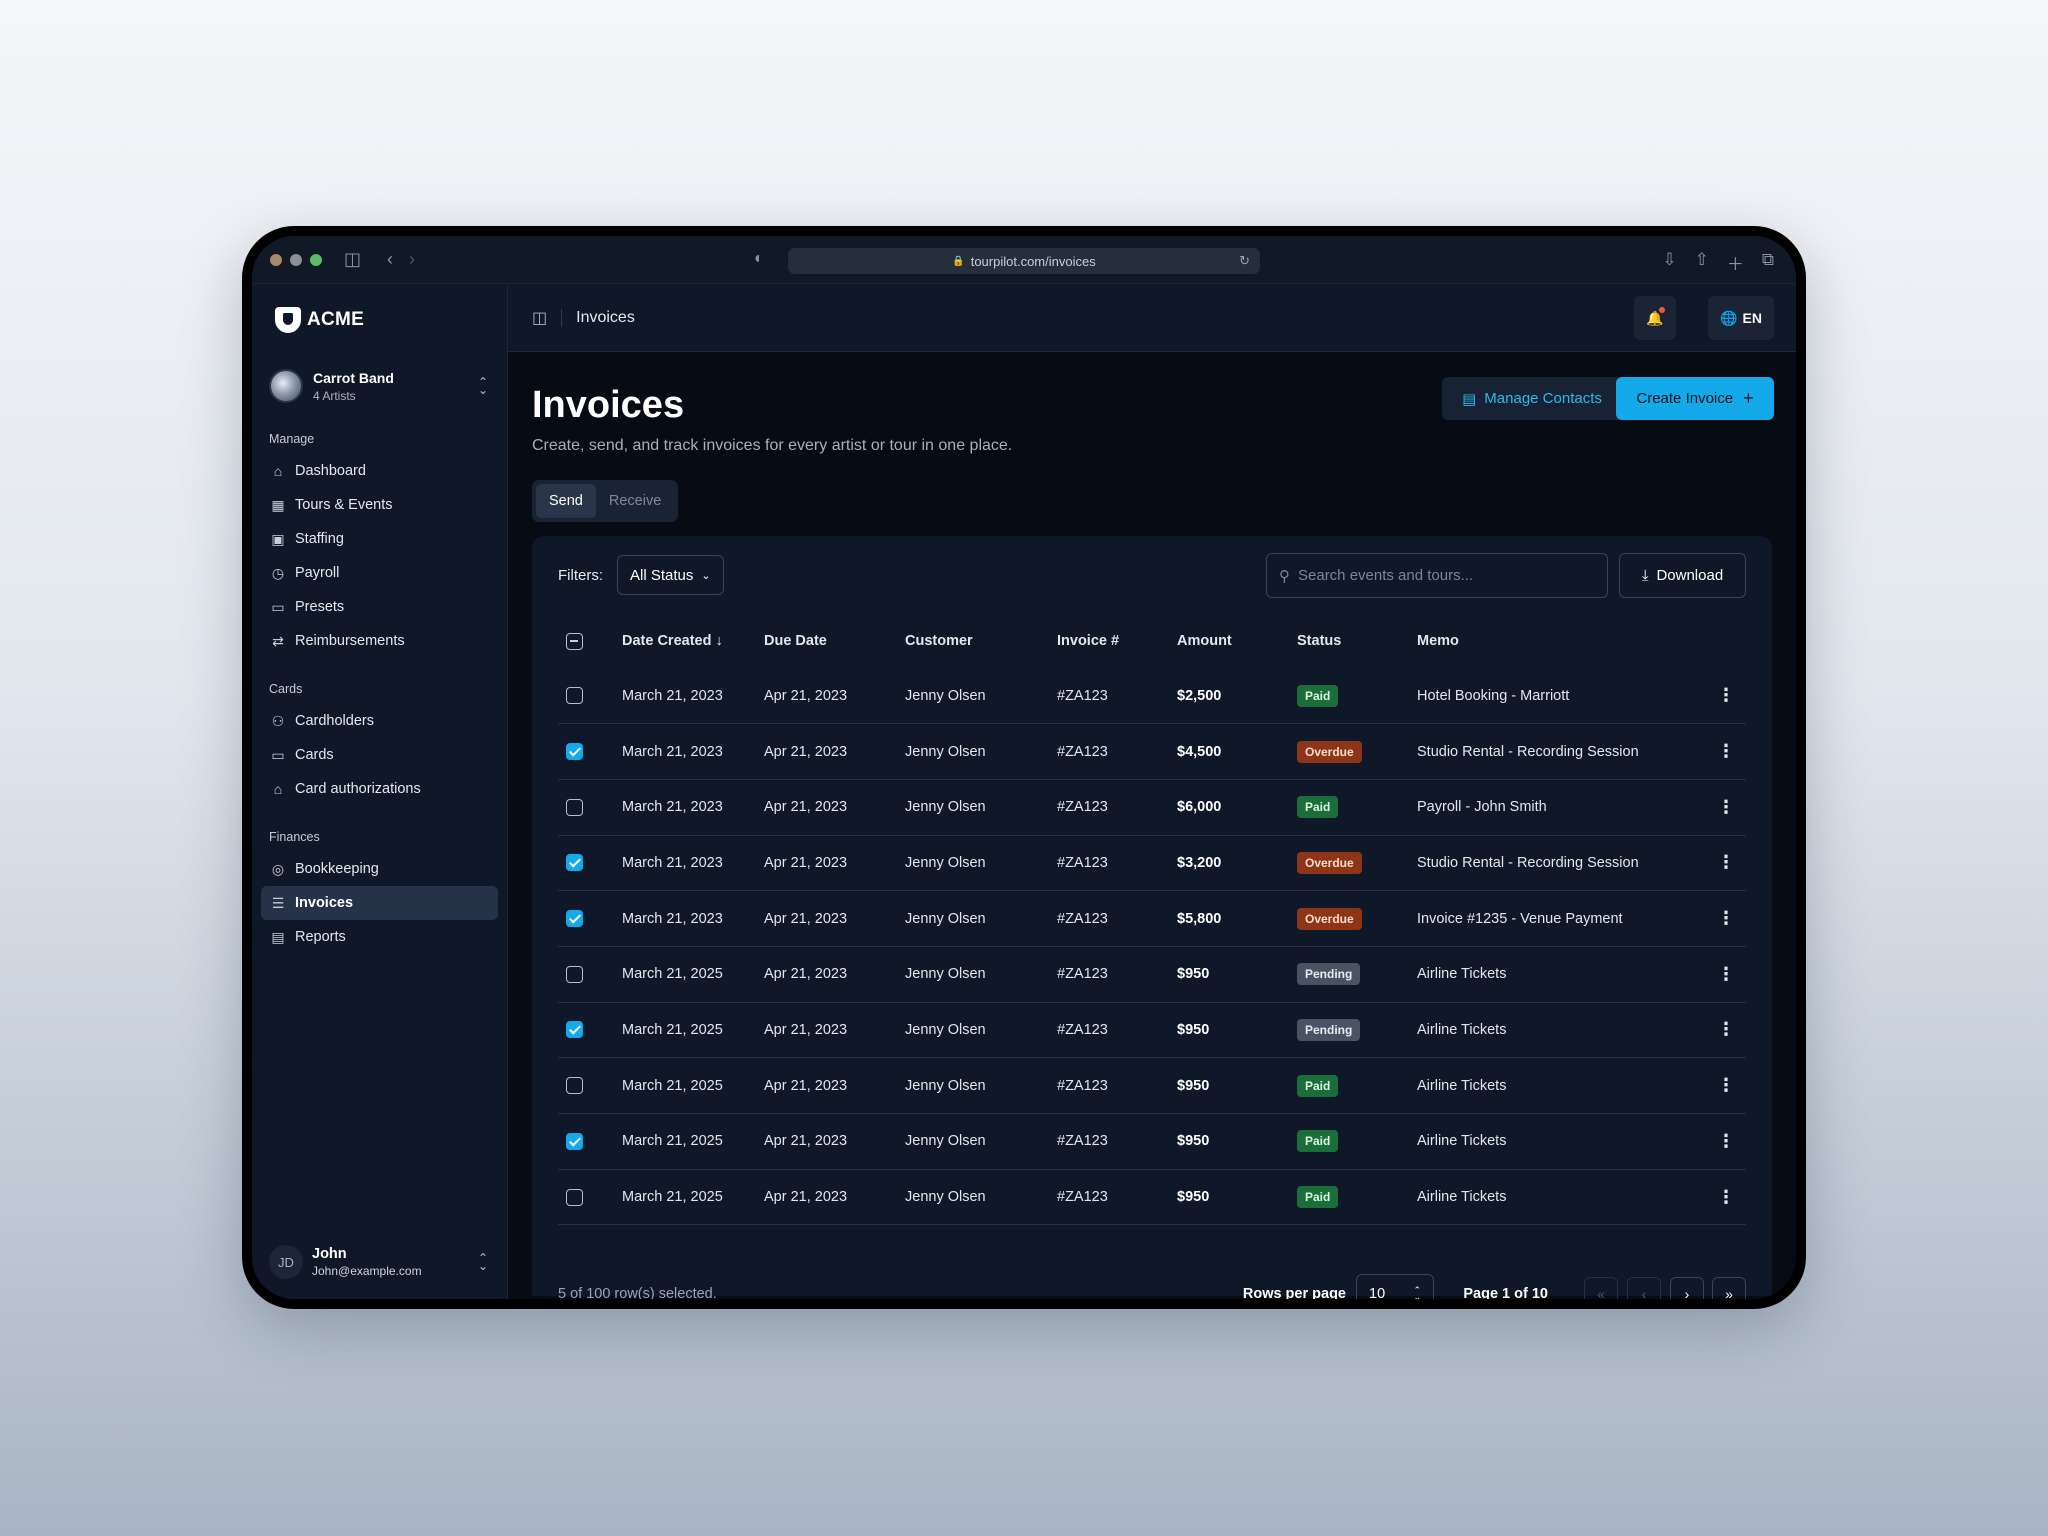  What do you see at coordinates (296, 259) in the screenshot?
I see `minimize-window-button` at bounding box center [296, 259].